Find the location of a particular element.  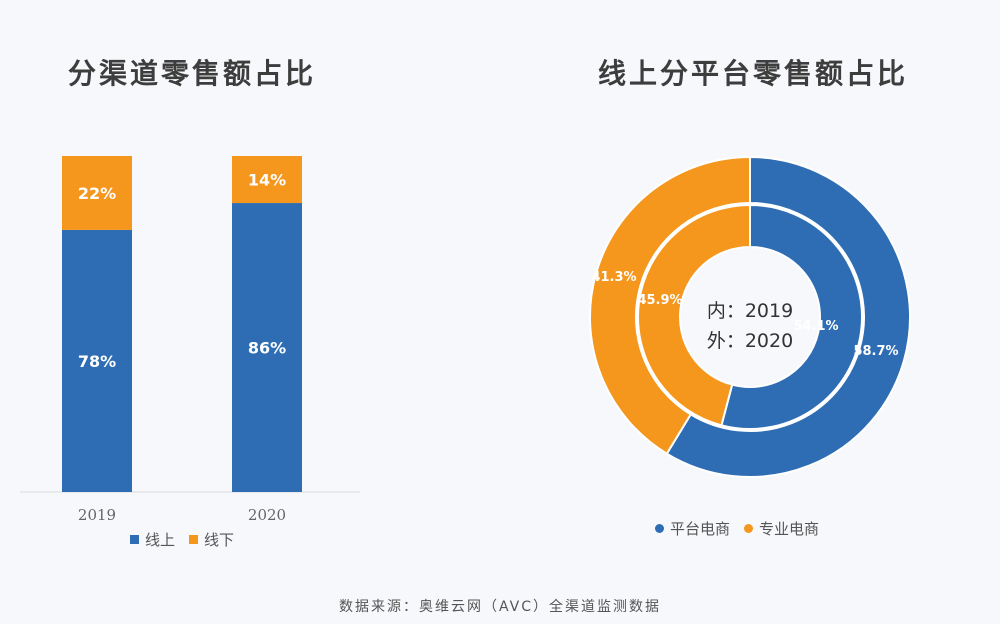

x-tick-label: 2020 is located at coordinates (267, 515).